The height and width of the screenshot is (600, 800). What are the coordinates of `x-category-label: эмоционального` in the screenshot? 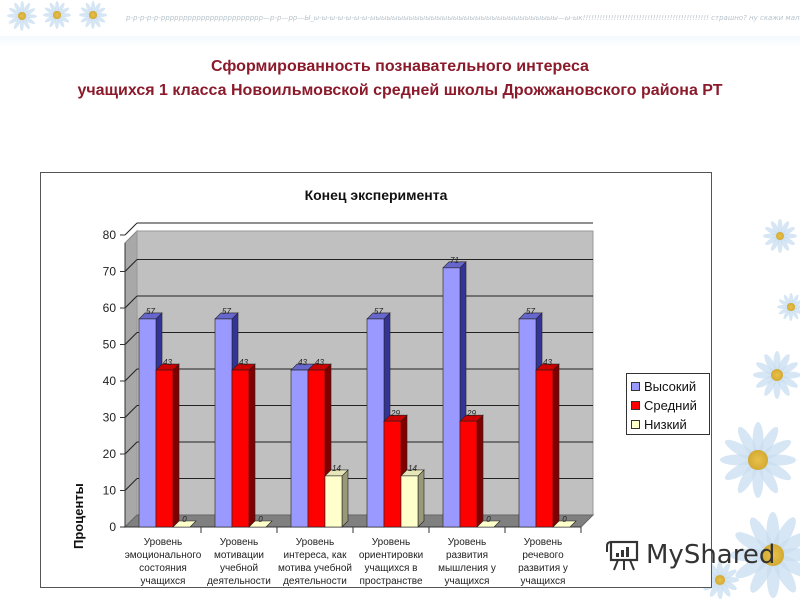 It's located at (163, 555).